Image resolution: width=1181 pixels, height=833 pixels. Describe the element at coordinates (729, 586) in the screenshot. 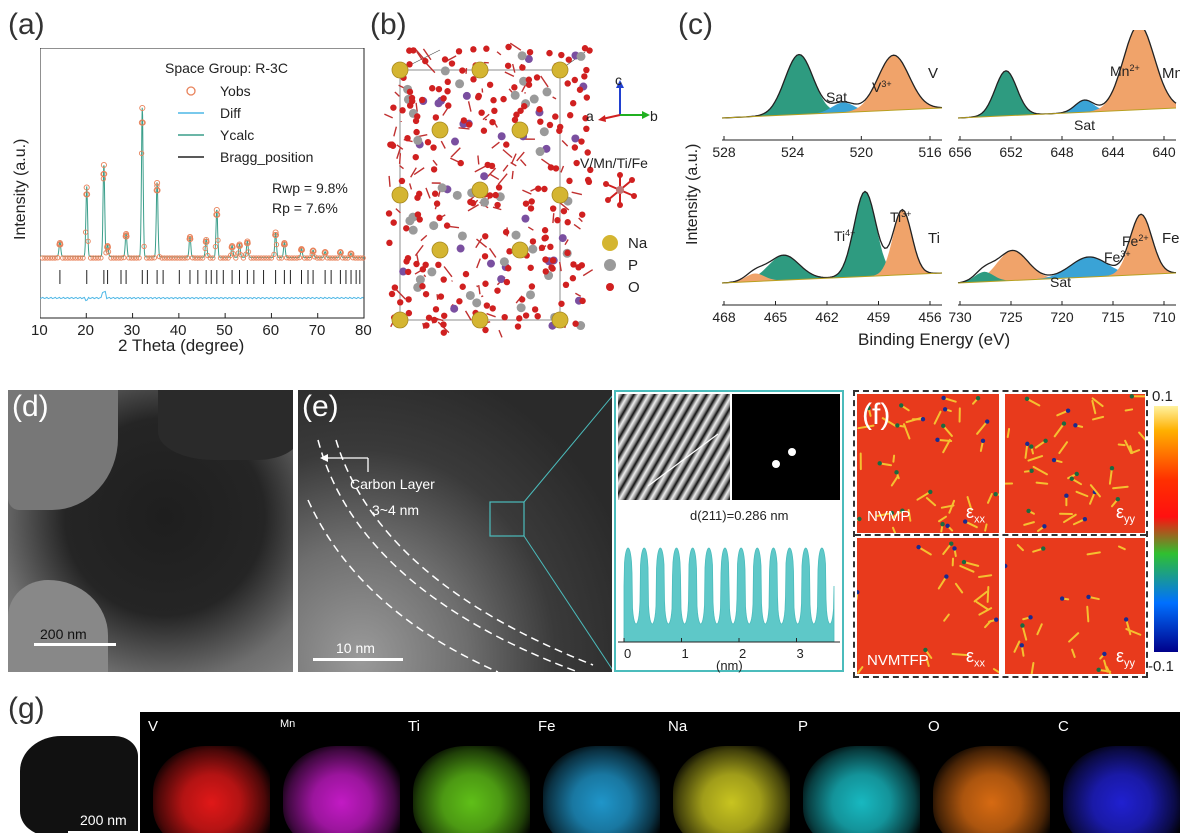

I see `intensity-profile` at that location.